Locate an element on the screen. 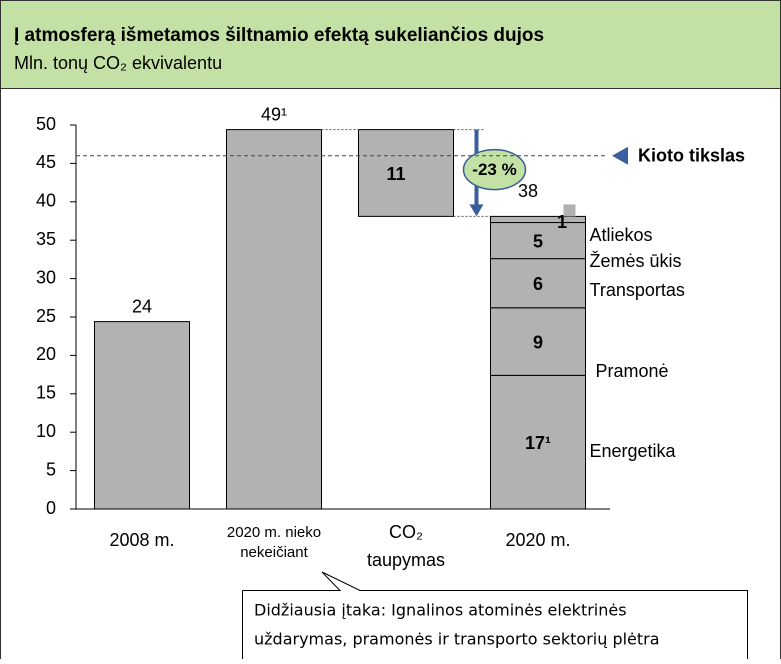 This screenshot has height=664, width=781. segment-name: Pramonė is located at coordinates (632, 371).